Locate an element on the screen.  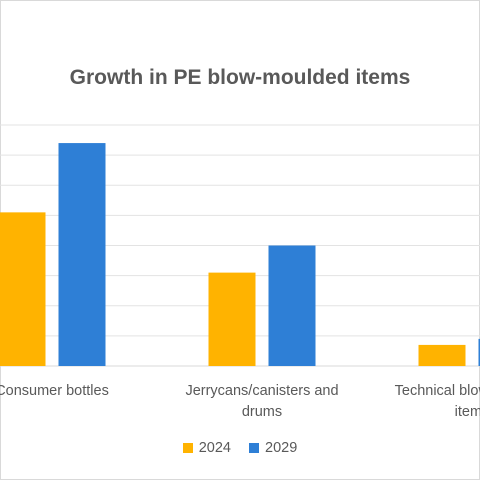
legend-label-2024: 2024 is located at coordinates (214, 448).